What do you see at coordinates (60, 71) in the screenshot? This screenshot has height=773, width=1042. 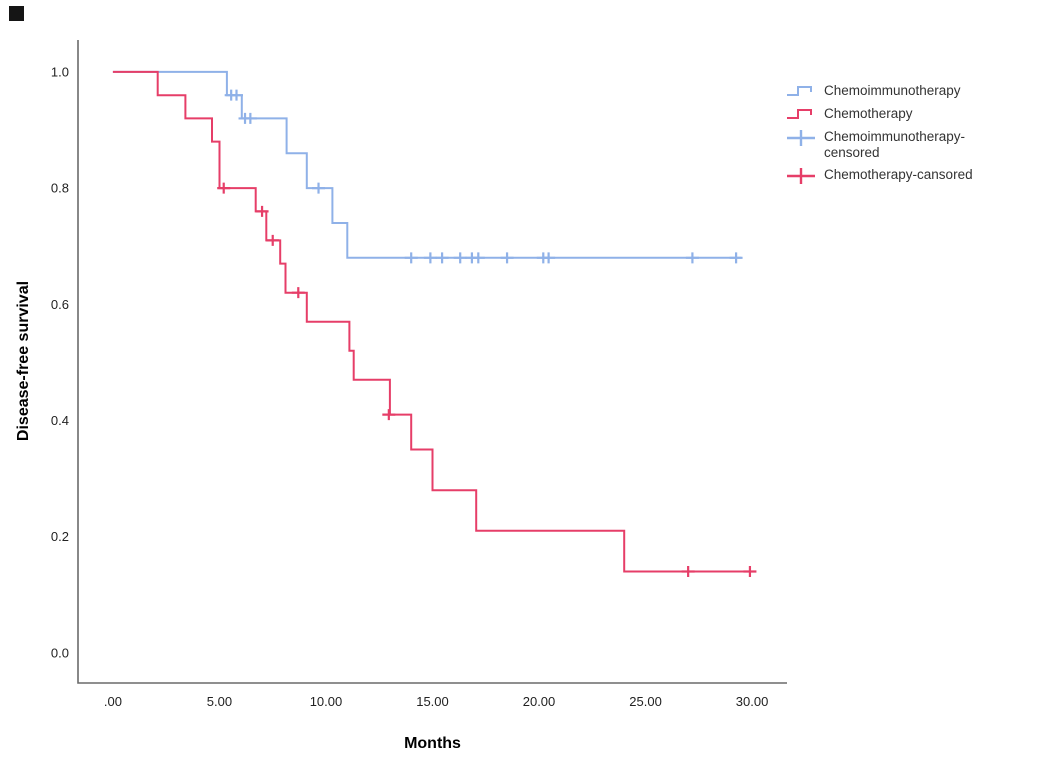 I see `y-tick-label: 1.0` at bounding box center [60, 71].